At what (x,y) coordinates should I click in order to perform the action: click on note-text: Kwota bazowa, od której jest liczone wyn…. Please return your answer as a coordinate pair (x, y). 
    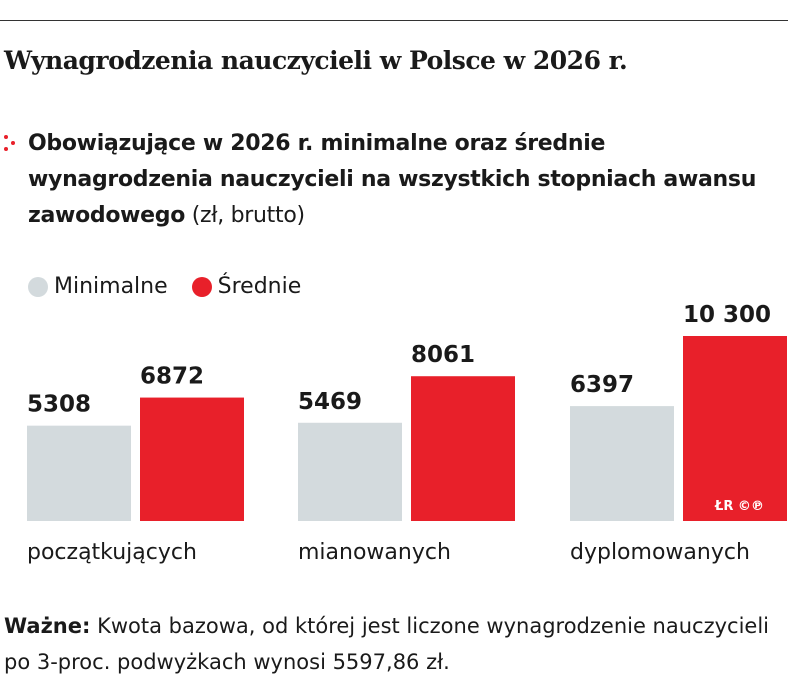
    Looking at the image, I should click on (387, 644).